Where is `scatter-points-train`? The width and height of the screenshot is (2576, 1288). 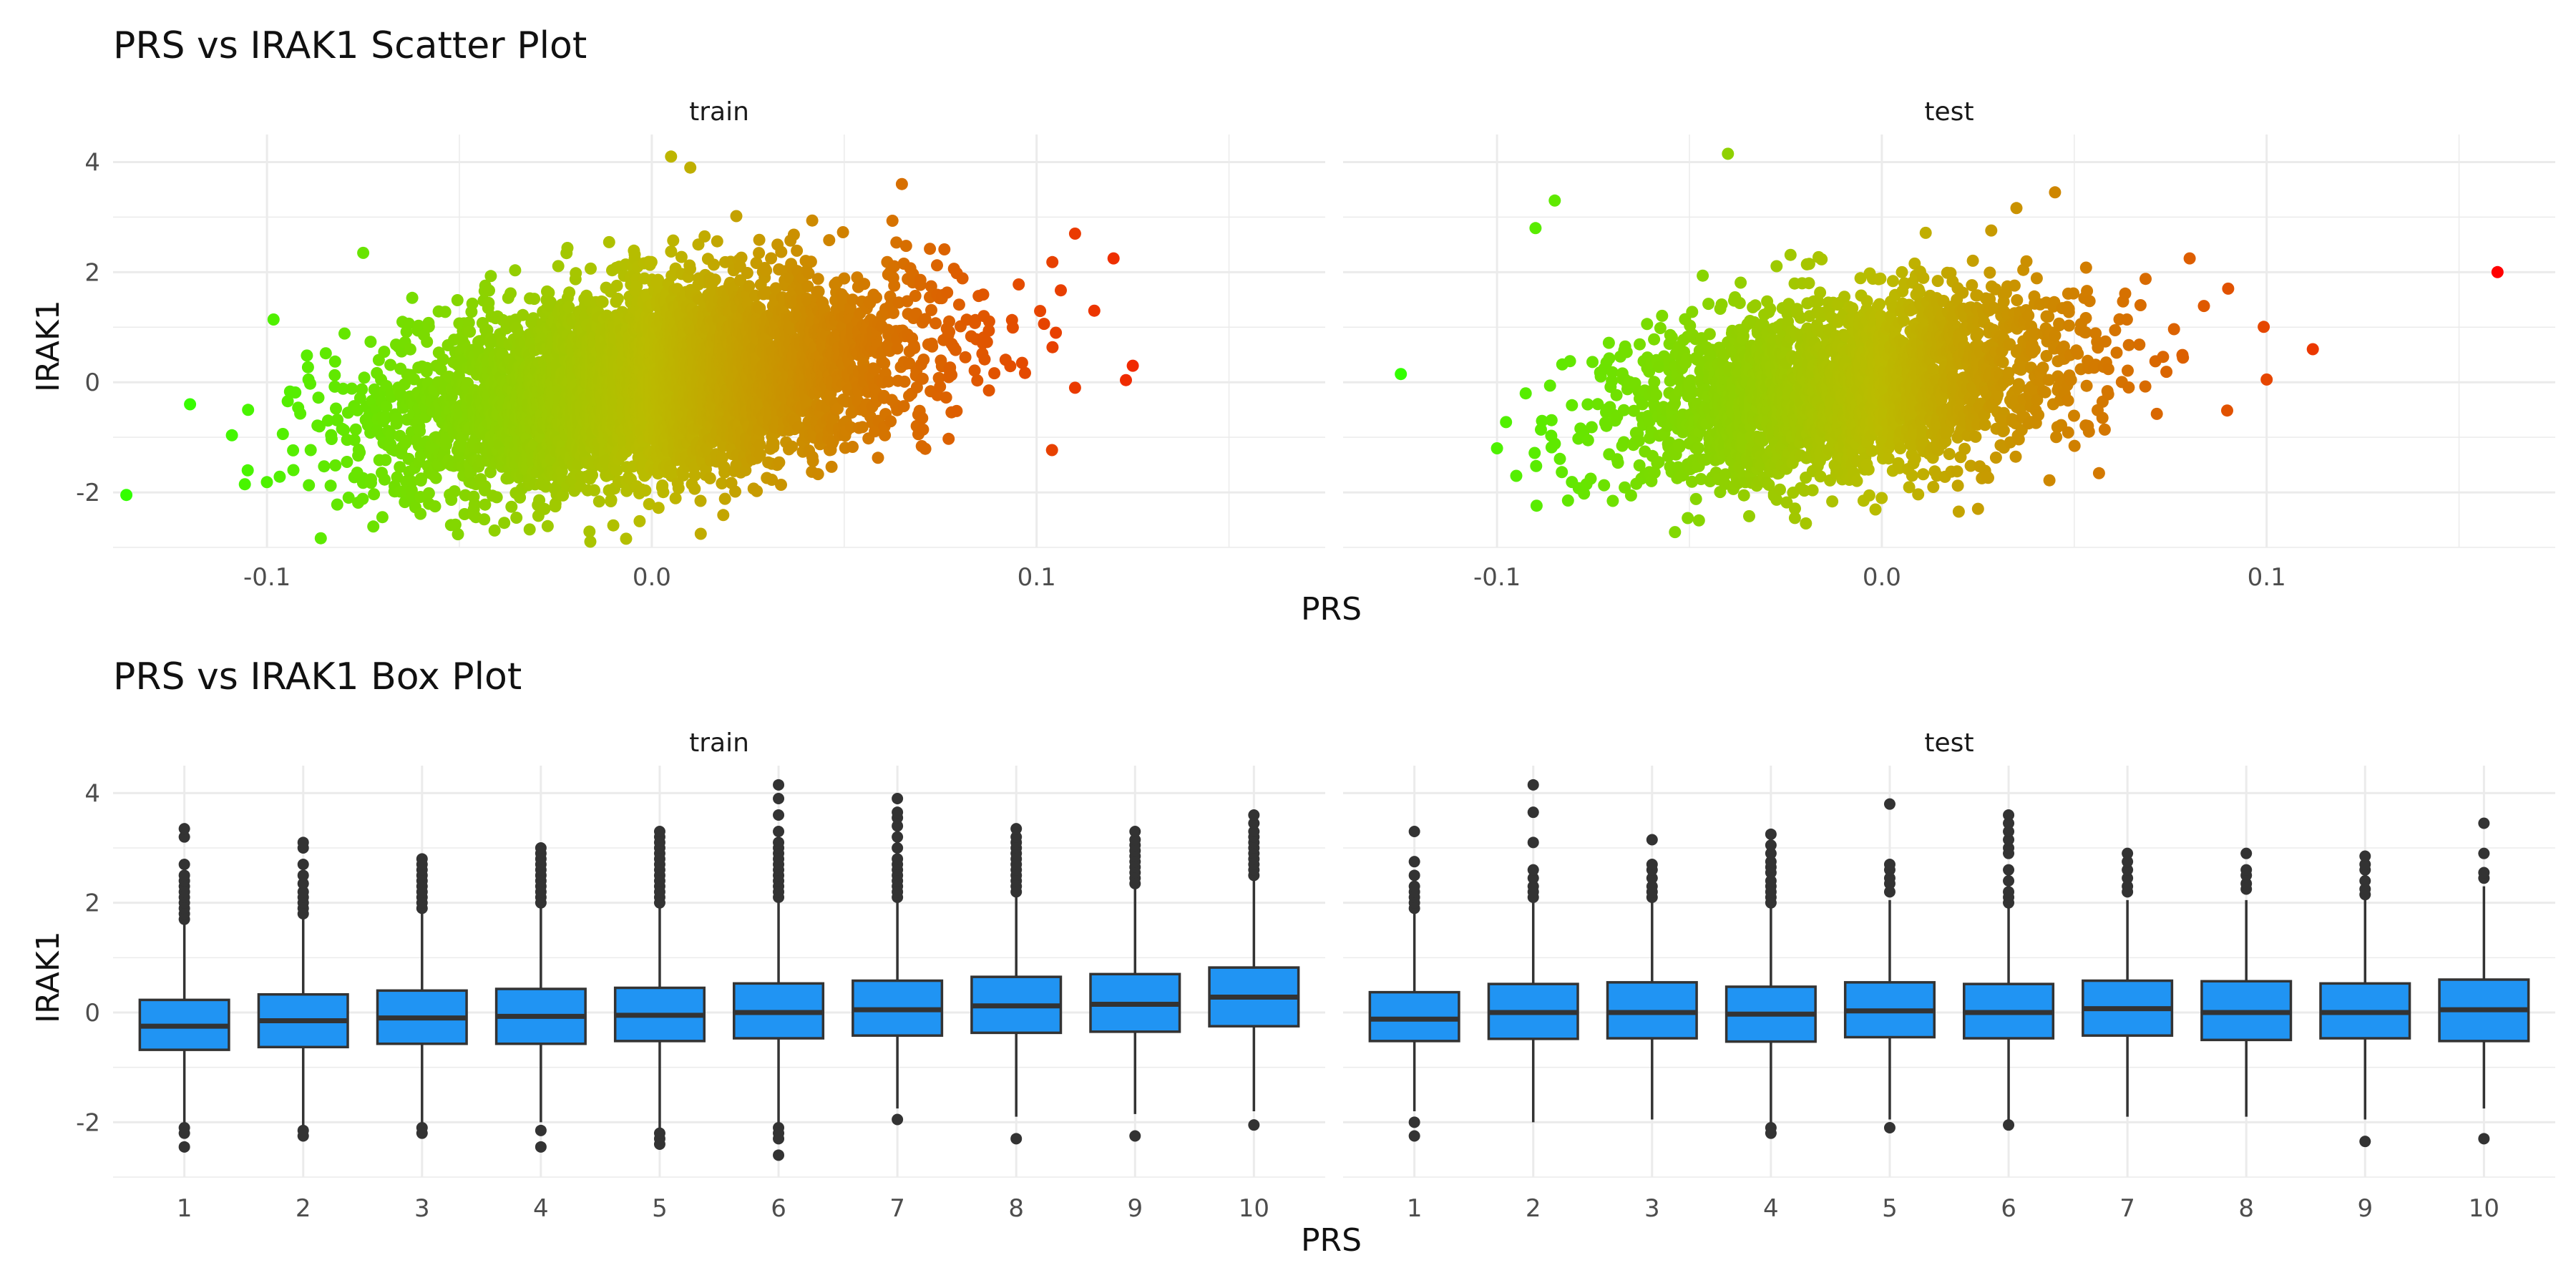 scatter-points-train is located at coordinates (629, 349).